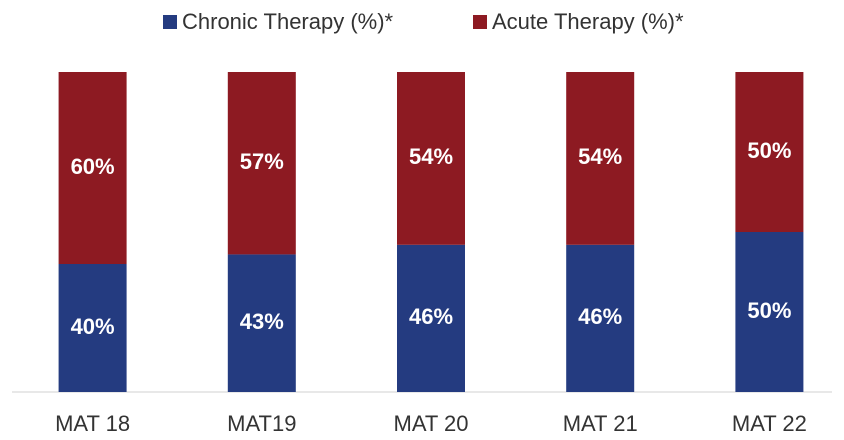  I want to click on x-tick-label: MAT 20, so click(431, 423).